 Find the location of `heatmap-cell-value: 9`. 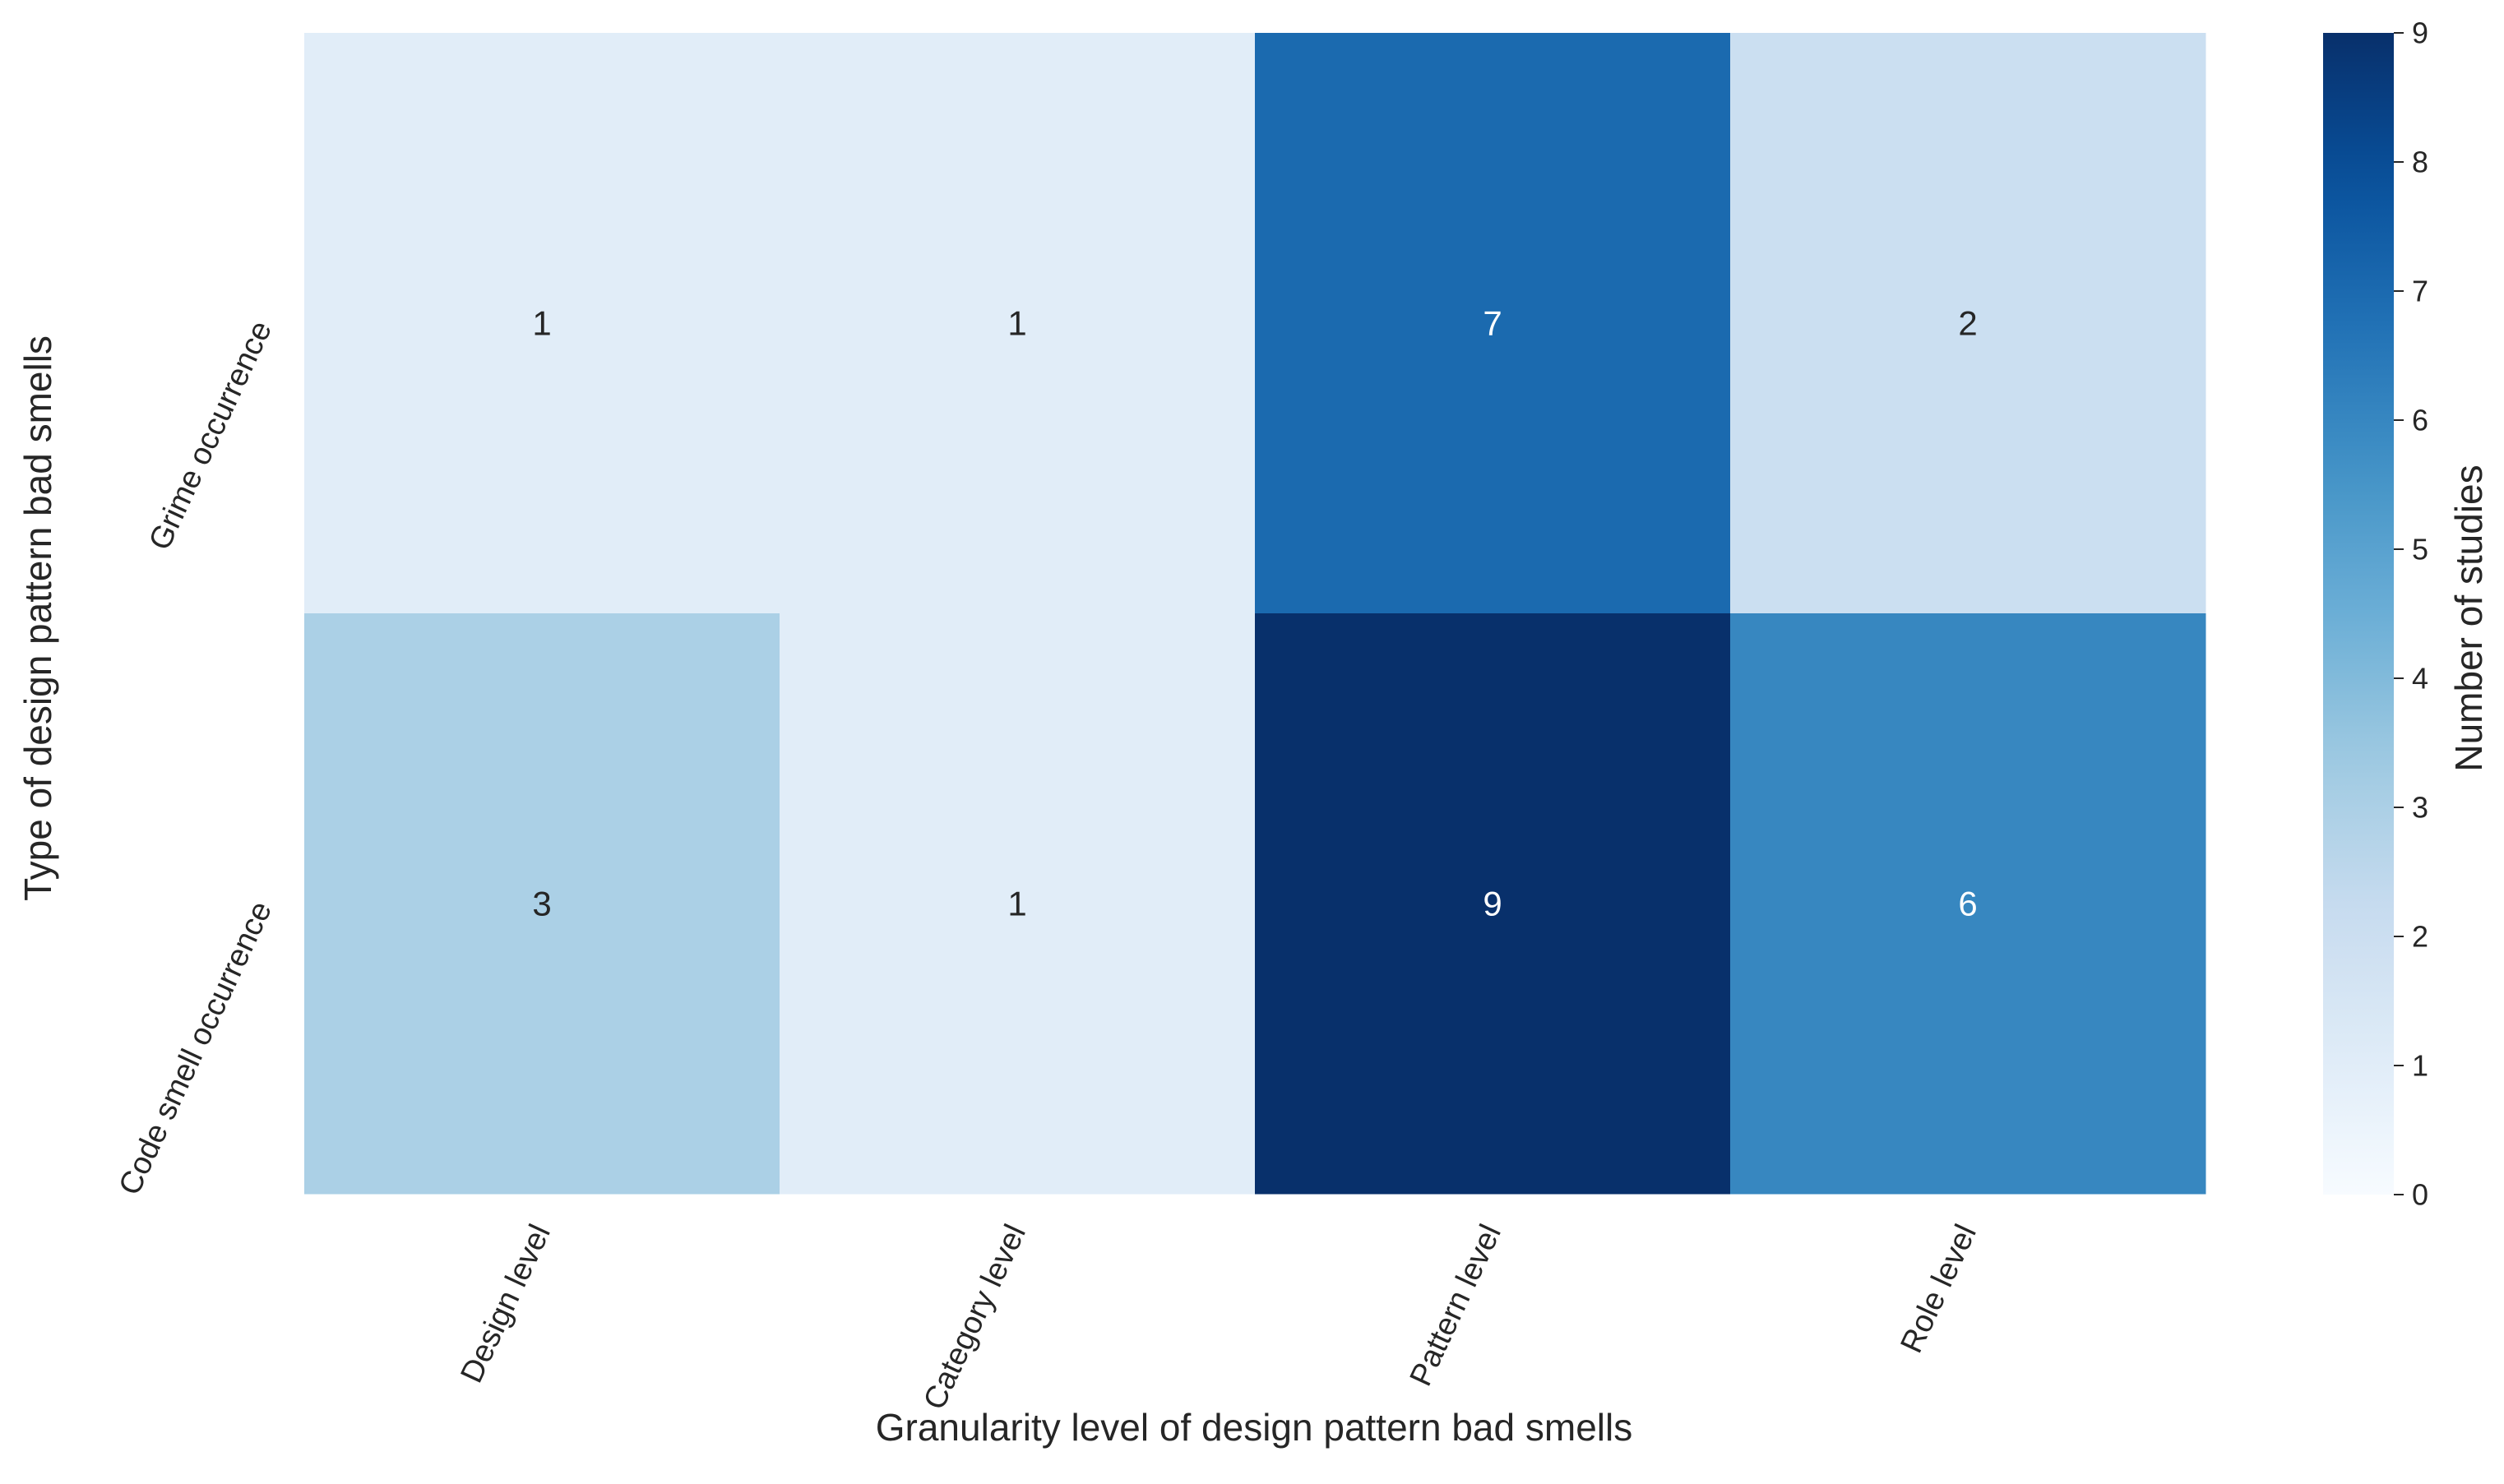

heatmap-cell-value: 9 is located at coordinates (1492, 904).